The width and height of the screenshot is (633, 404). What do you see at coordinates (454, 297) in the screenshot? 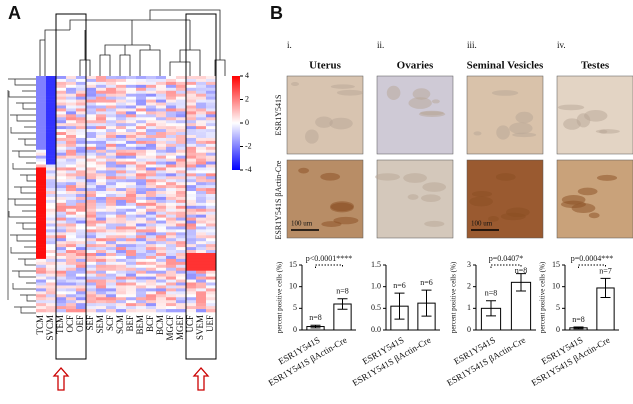
I see `y-axis-label: percent positive cells (%)` at bounding box center [454, 297].